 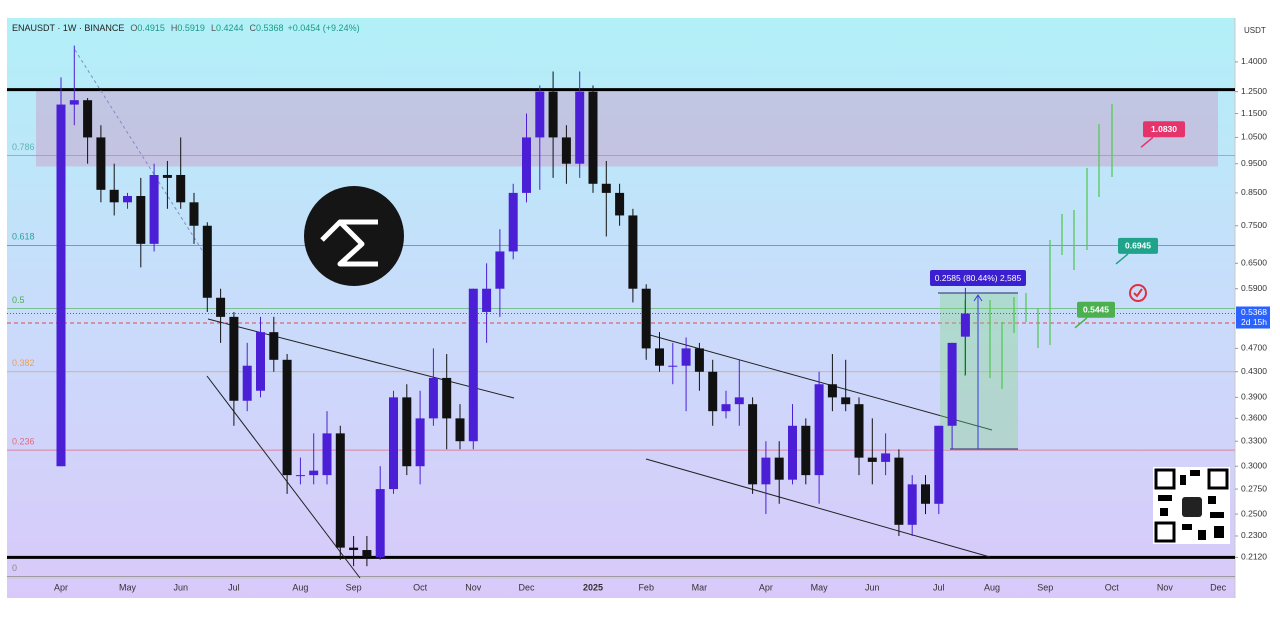 What do you see at coordinates (128, 587) in the screenshot?
I see `x-tick-label: May` at bounding box center [128, 587].